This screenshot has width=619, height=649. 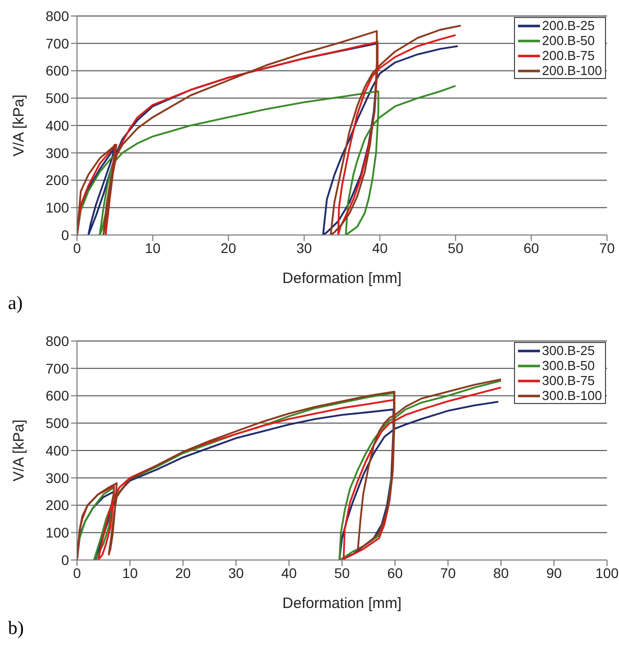 What do you see at coordinates (568, 25) in the screenshot?
I see `legend-label: 200.B-25` at bounding box center [568, 25].